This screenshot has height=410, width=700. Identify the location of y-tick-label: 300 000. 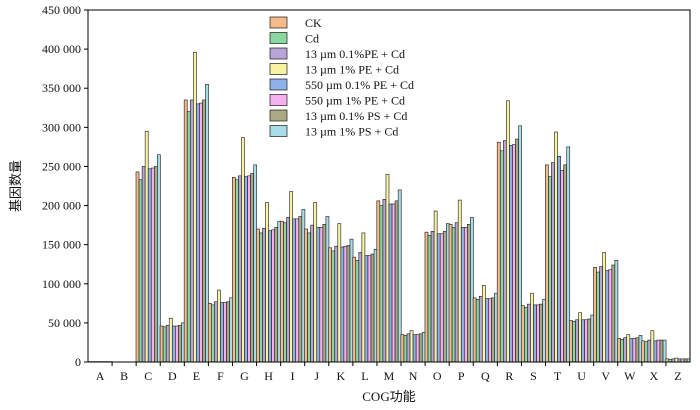
(61, 127).